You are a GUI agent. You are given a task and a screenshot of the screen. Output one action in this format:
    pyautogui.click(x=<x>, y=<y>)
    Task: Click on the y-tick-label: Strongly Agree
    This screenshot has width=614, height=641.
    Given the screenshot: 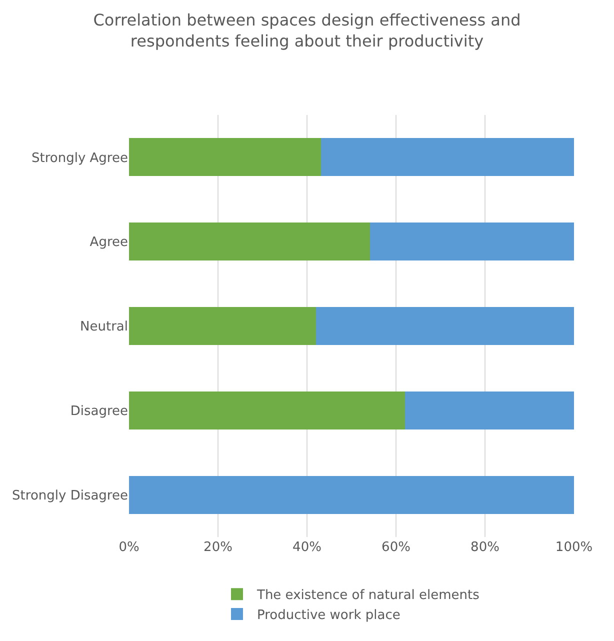 What is the action you would take?
    pyautogui.click(x=80, y=158)
    